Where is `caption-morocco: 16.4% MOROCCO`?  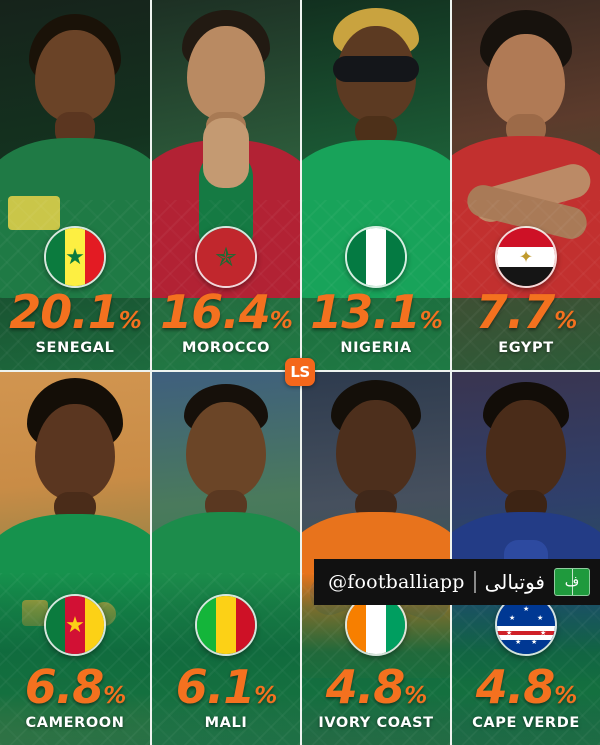
caption-morocco: 16.4% MOROCCO is located at coordinates (226, 320).